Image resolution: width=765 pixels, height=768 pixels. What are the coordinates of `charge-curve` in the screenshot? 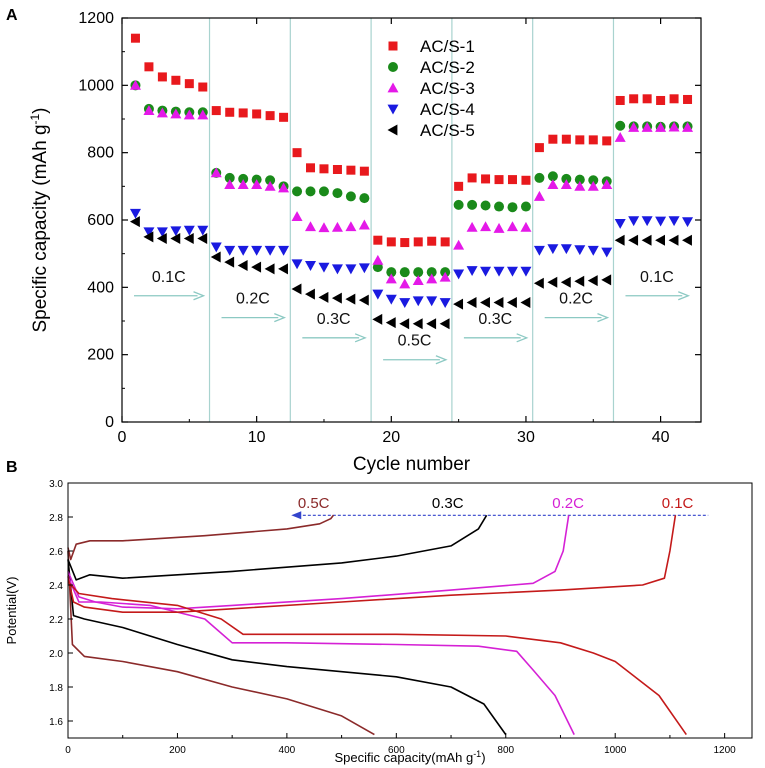 It's located at (372, 564).